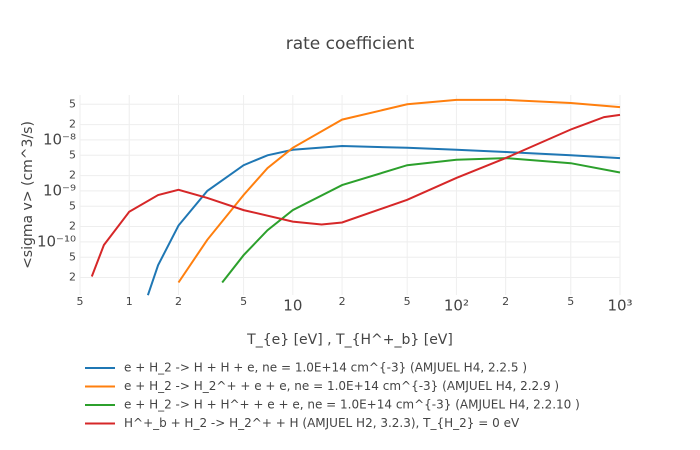 The height and width of the screenshot is (450, 700). I want to click on y-tick-label: 10⁻¹⁰, so click(56, 241).